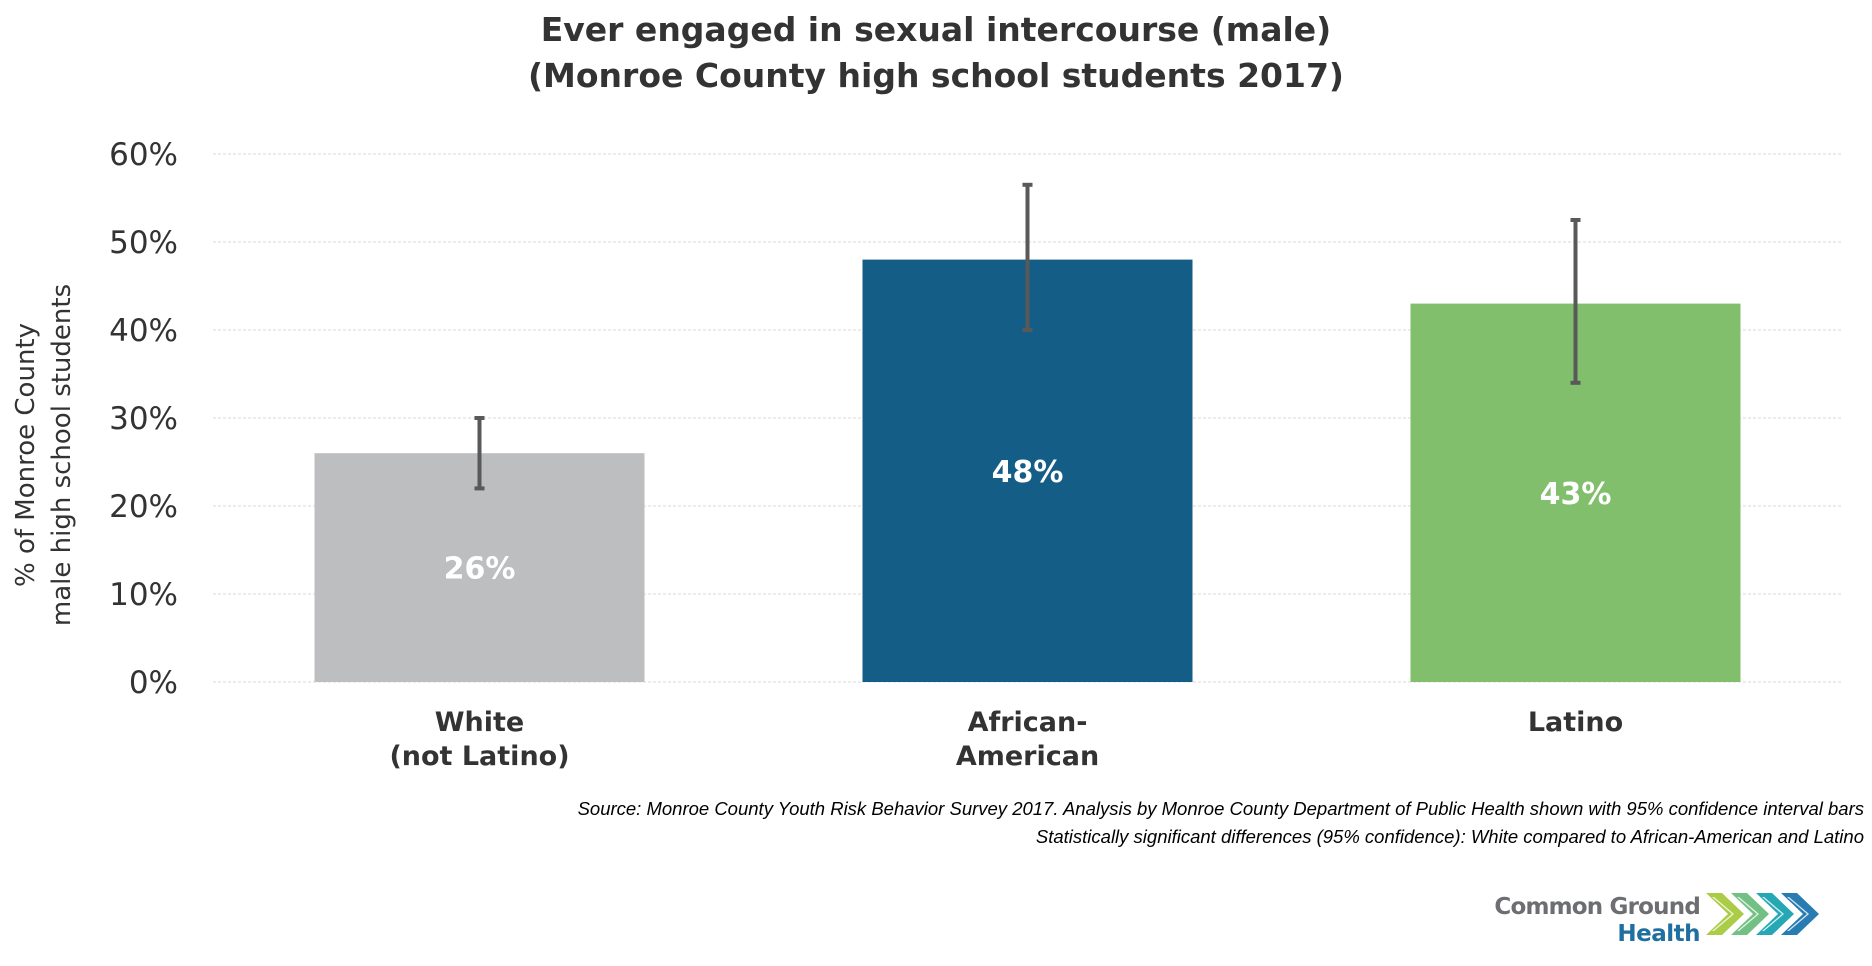 The width and height of the screenshot is (1872, 966). What do you see at coordinates (143, 155) in the screenshot?
I see `y-tick-label: 60%` at bounding box center [143, 155].